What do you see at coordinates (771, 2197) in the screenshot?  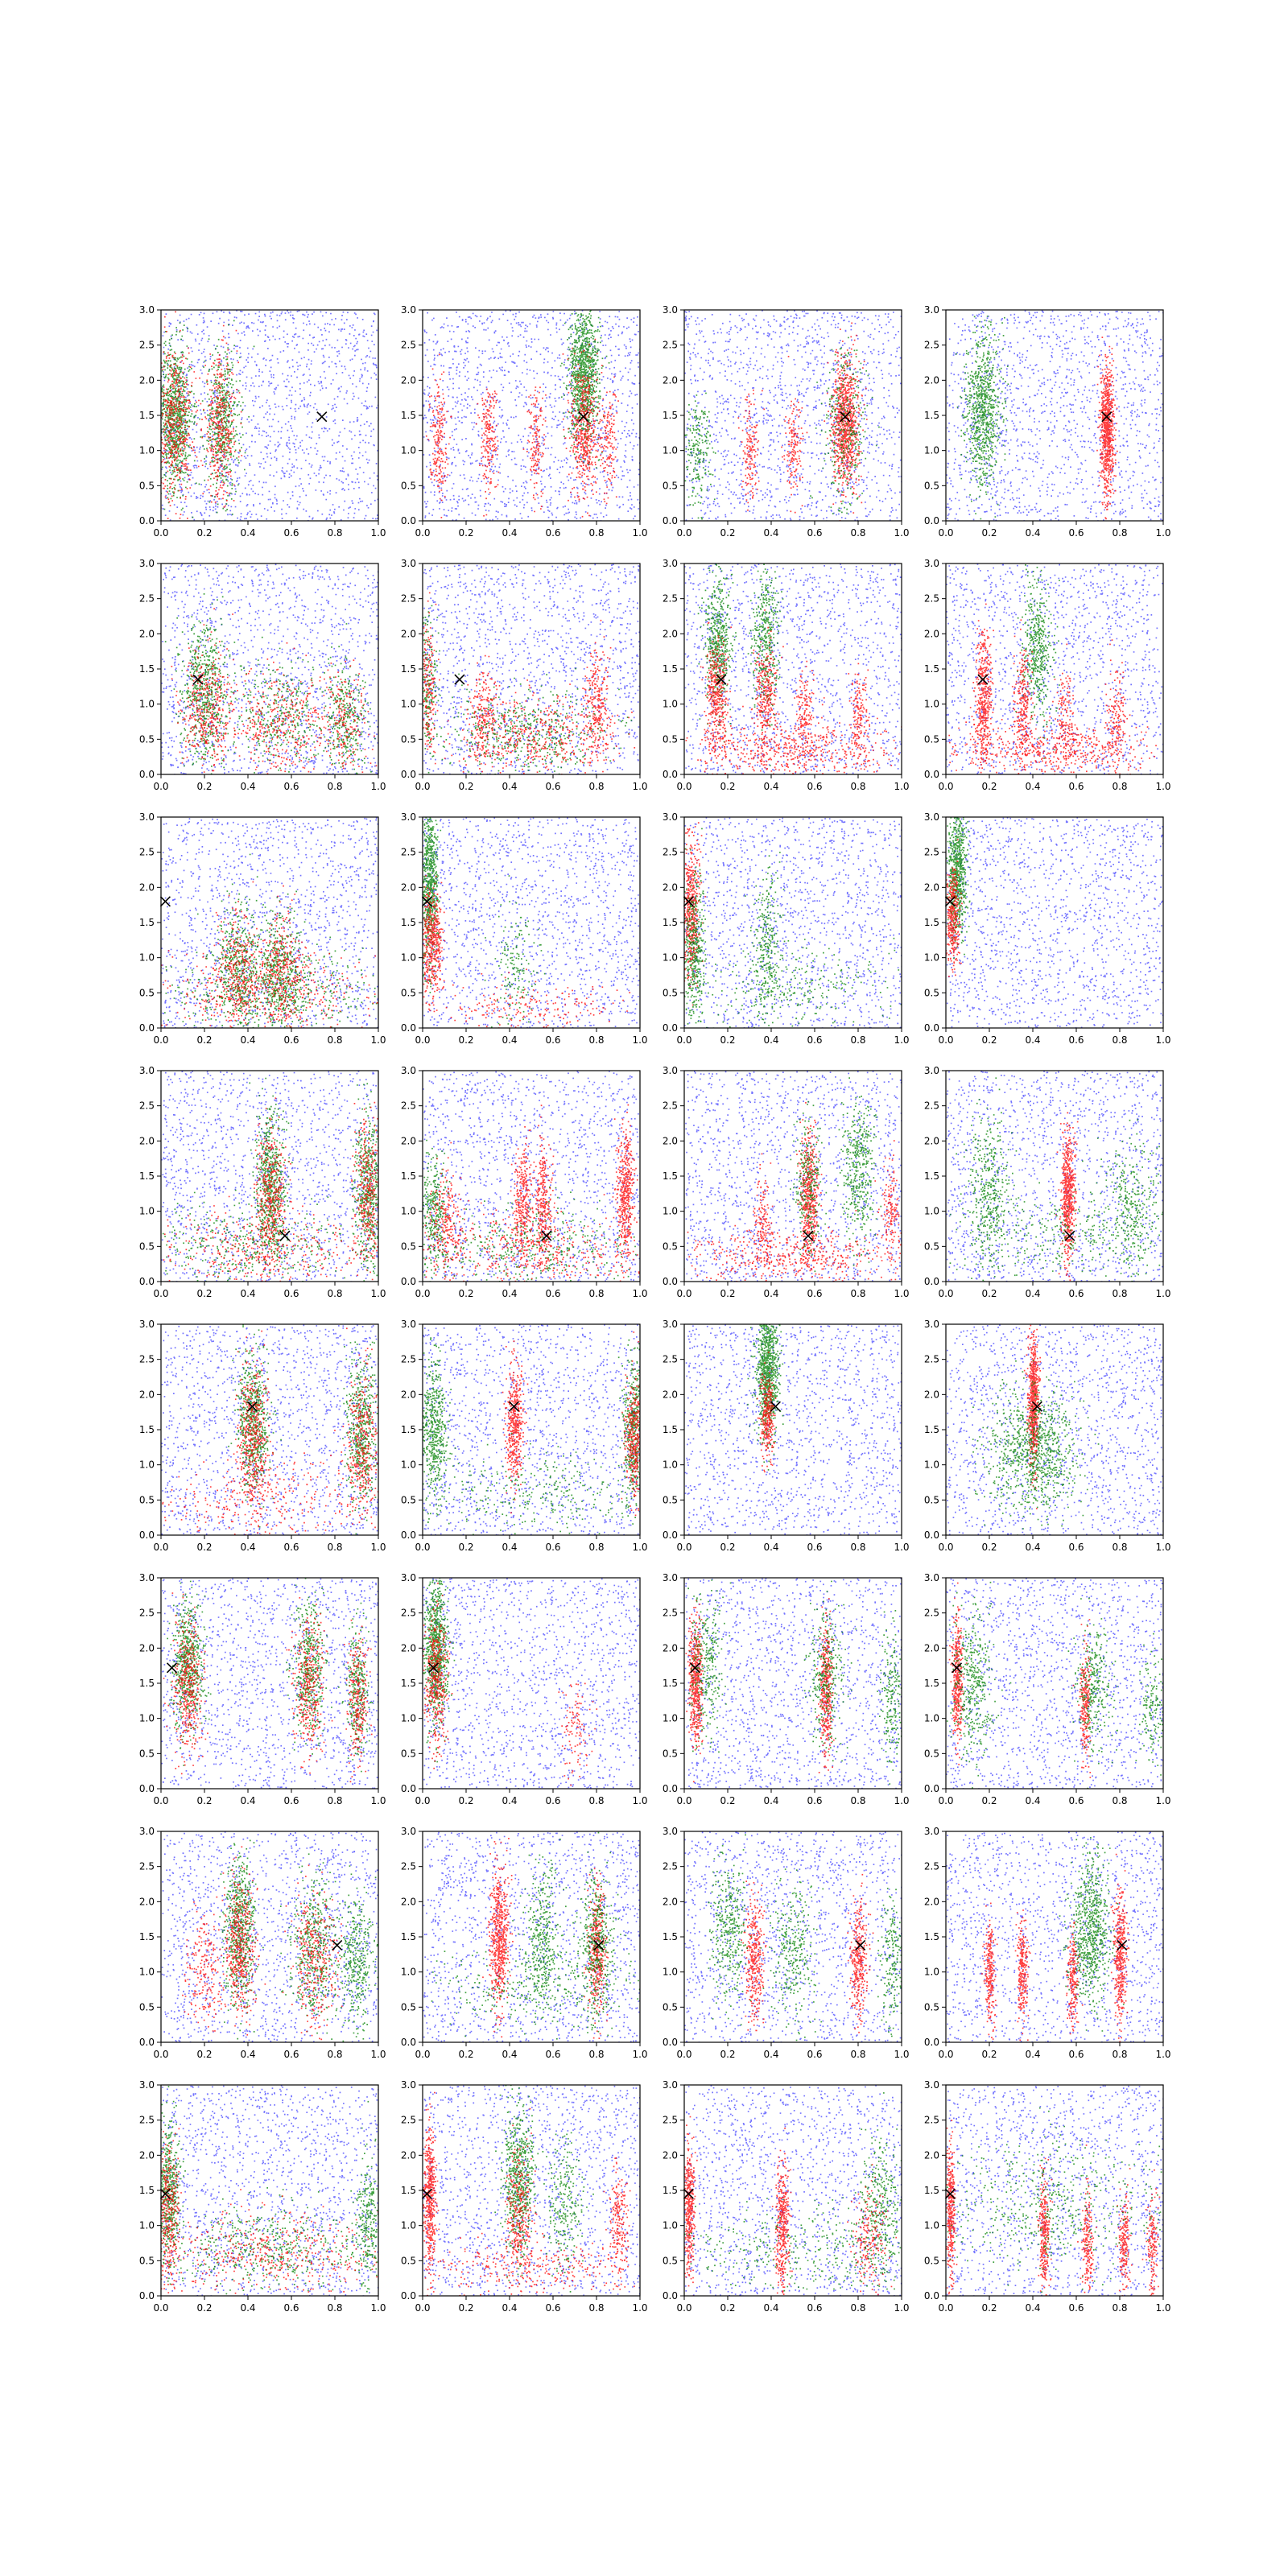 I see `panel-r8-c3: 0.0 0.2 0.4 0.6 0.8 1.00.00.51.01.52.02.53.0` at bounding box center [771, 2197].